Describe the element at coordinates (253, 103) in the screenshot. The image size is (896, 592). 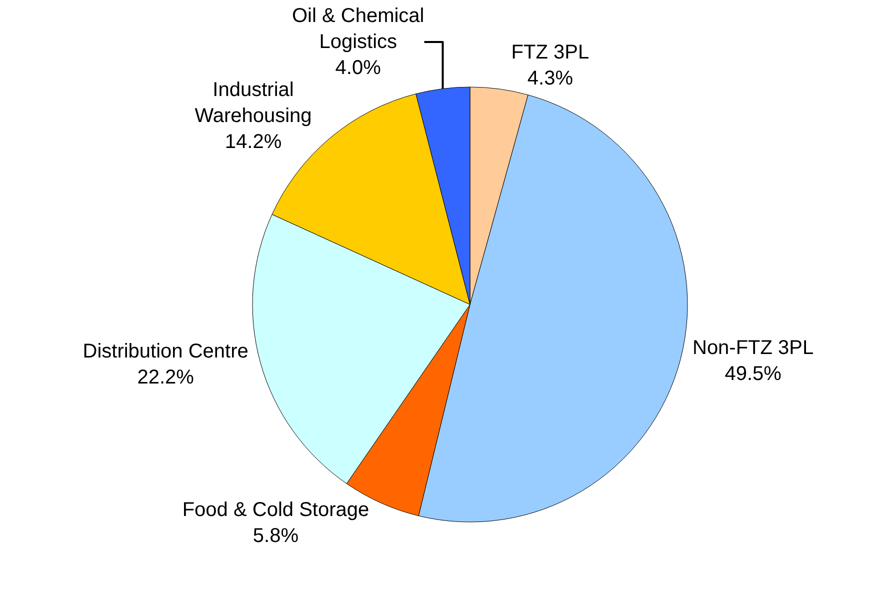
I see `slice-label: Industrial Warehousing` at that location.